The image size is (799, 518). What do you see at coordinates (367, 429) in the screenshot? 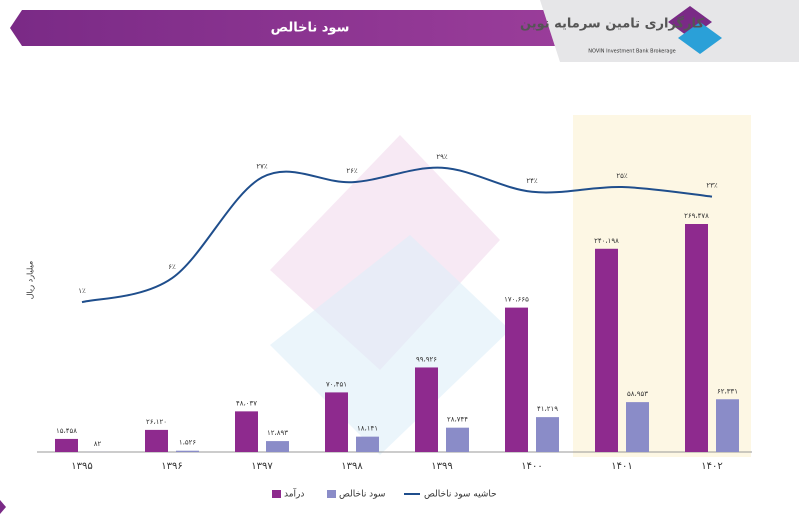
I see `value-label: ۱۸،۱۴۱` at bounding box center [367, 429].